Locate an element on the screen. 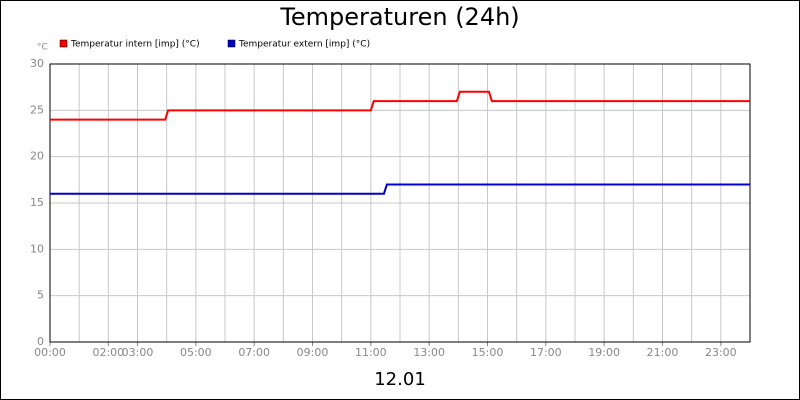 The width and height of the screenshot is (800, 400). y-tick-label: 5 is located at coordinates (40, 295).